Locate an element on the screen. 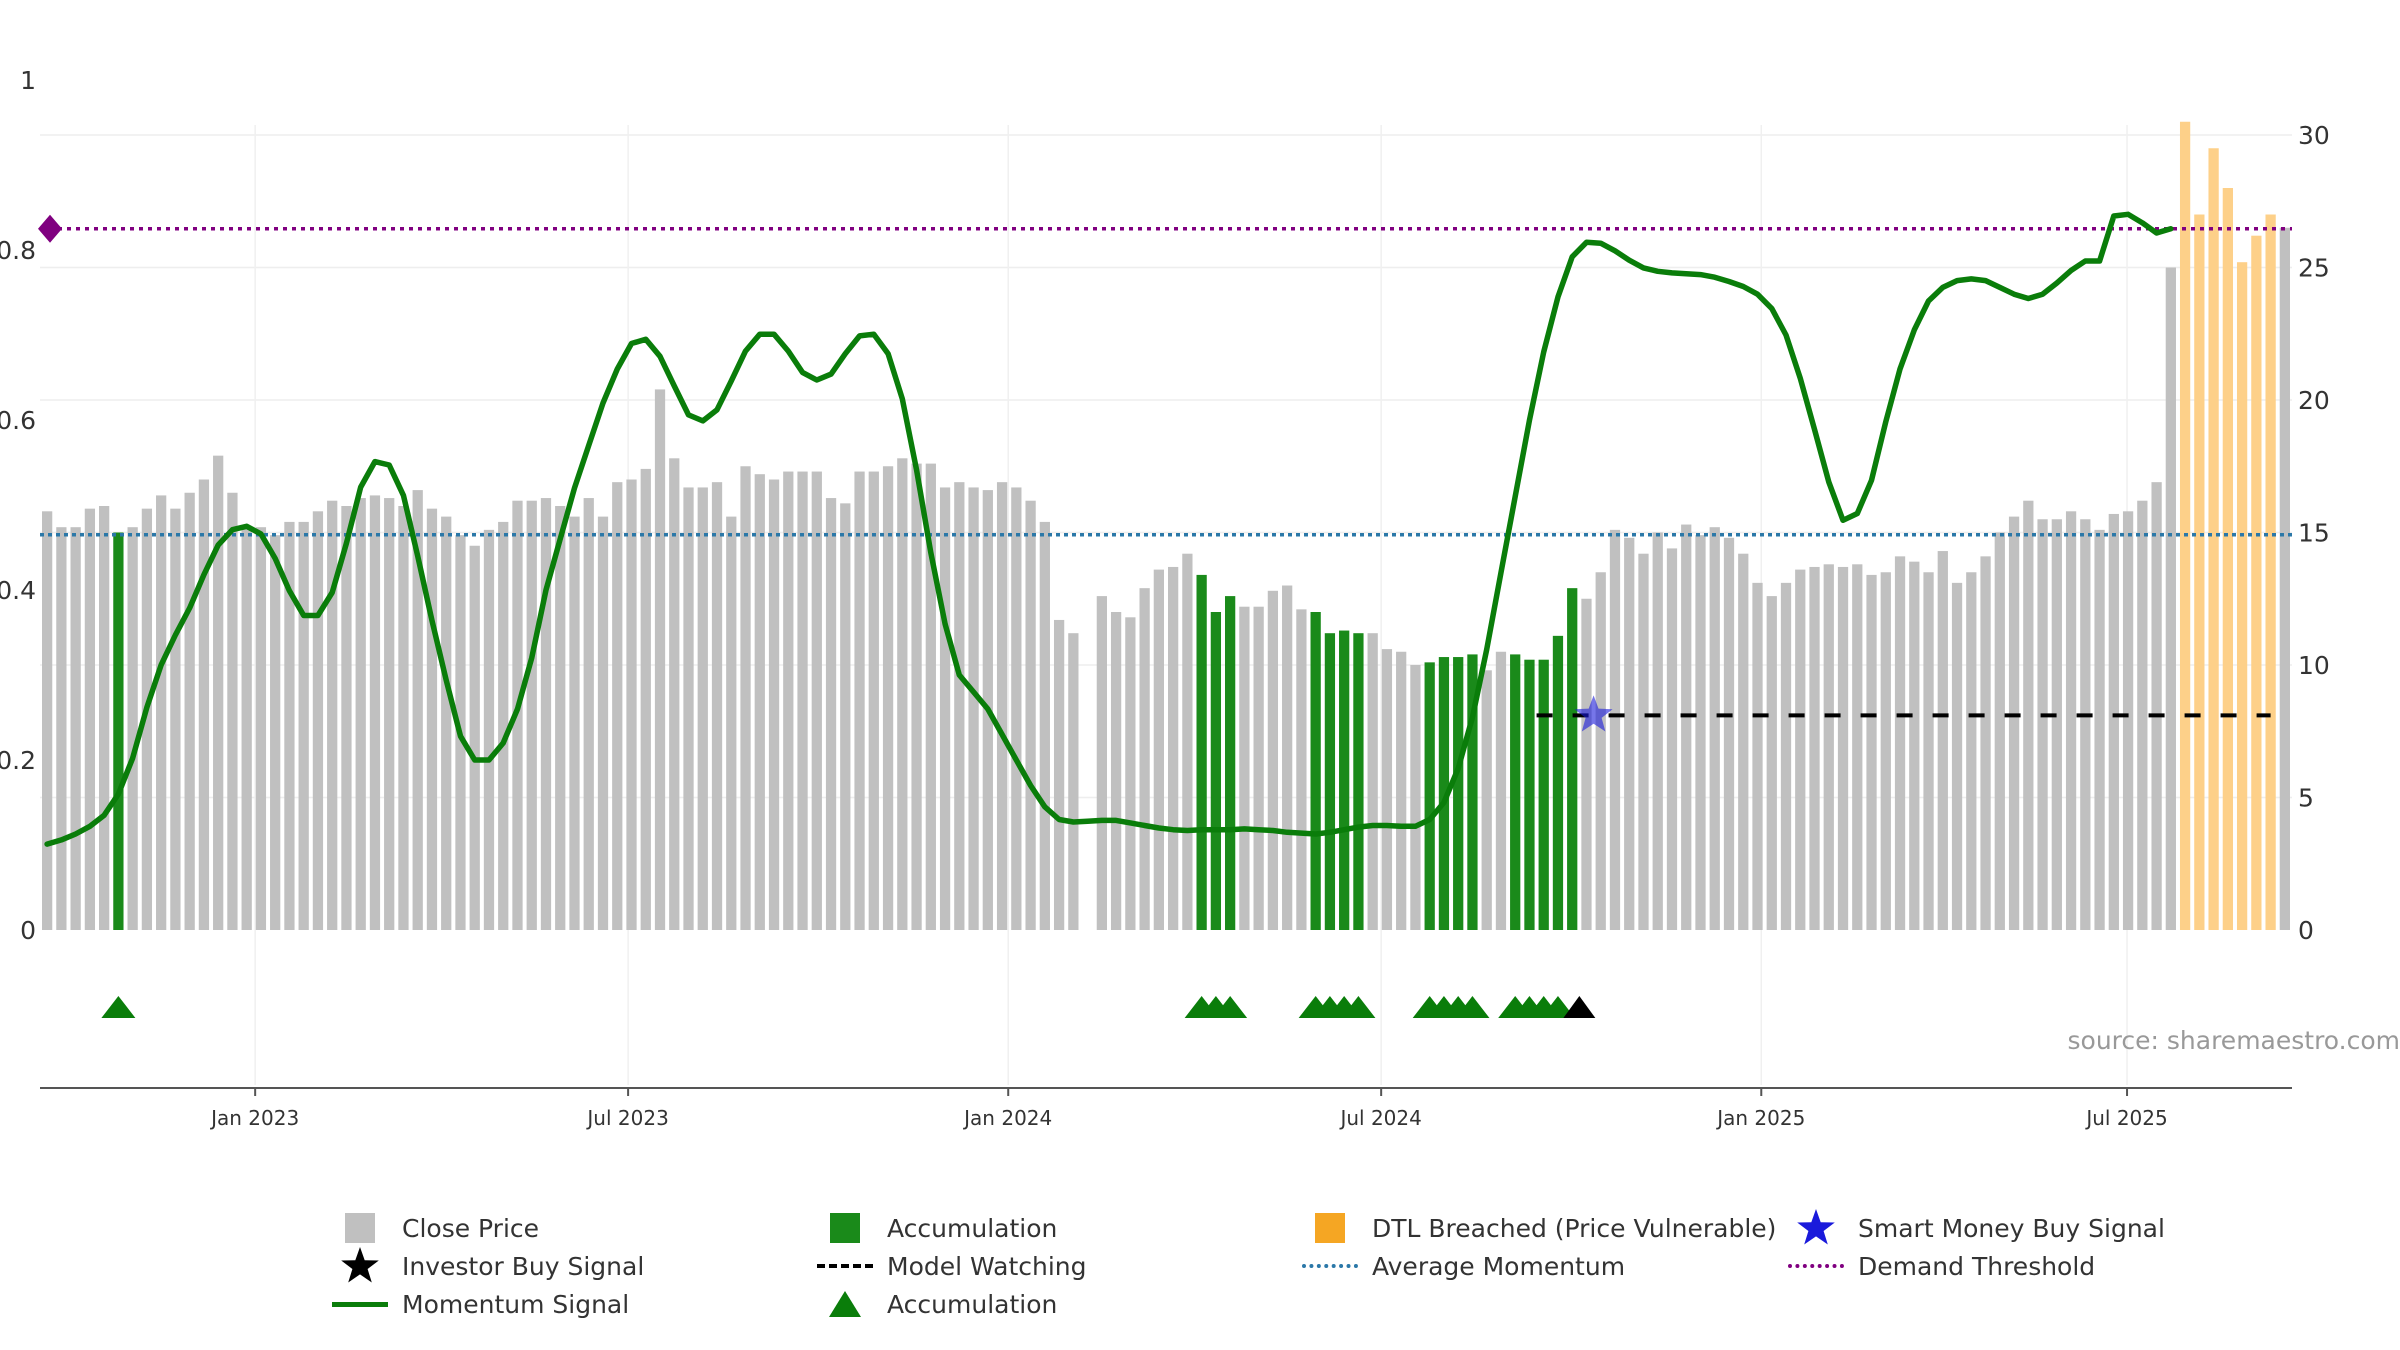 The height and width of the screenshot is (1350, 2400). legend-label: DTL Breached (Price Vulnerable) is located at coordinates (1574, 1228).